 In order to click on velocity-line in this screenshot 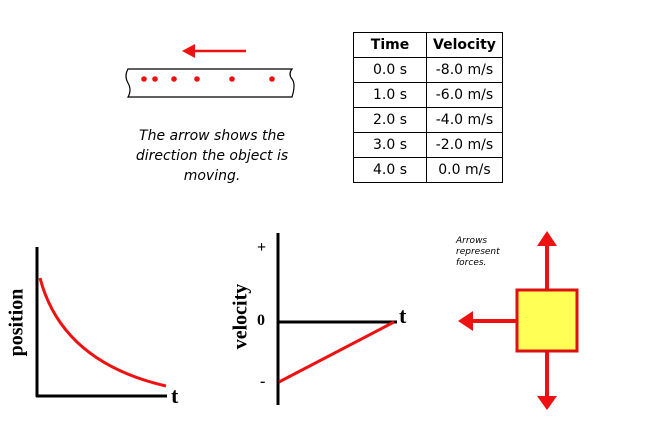, I will do `click(336, 352)`.